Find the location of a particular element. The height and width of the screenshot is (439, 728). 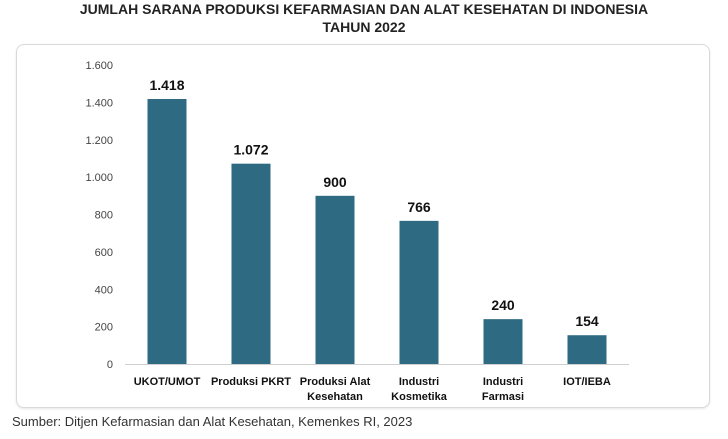

y-tick-label: 0 is located at coordinates (110, 365).